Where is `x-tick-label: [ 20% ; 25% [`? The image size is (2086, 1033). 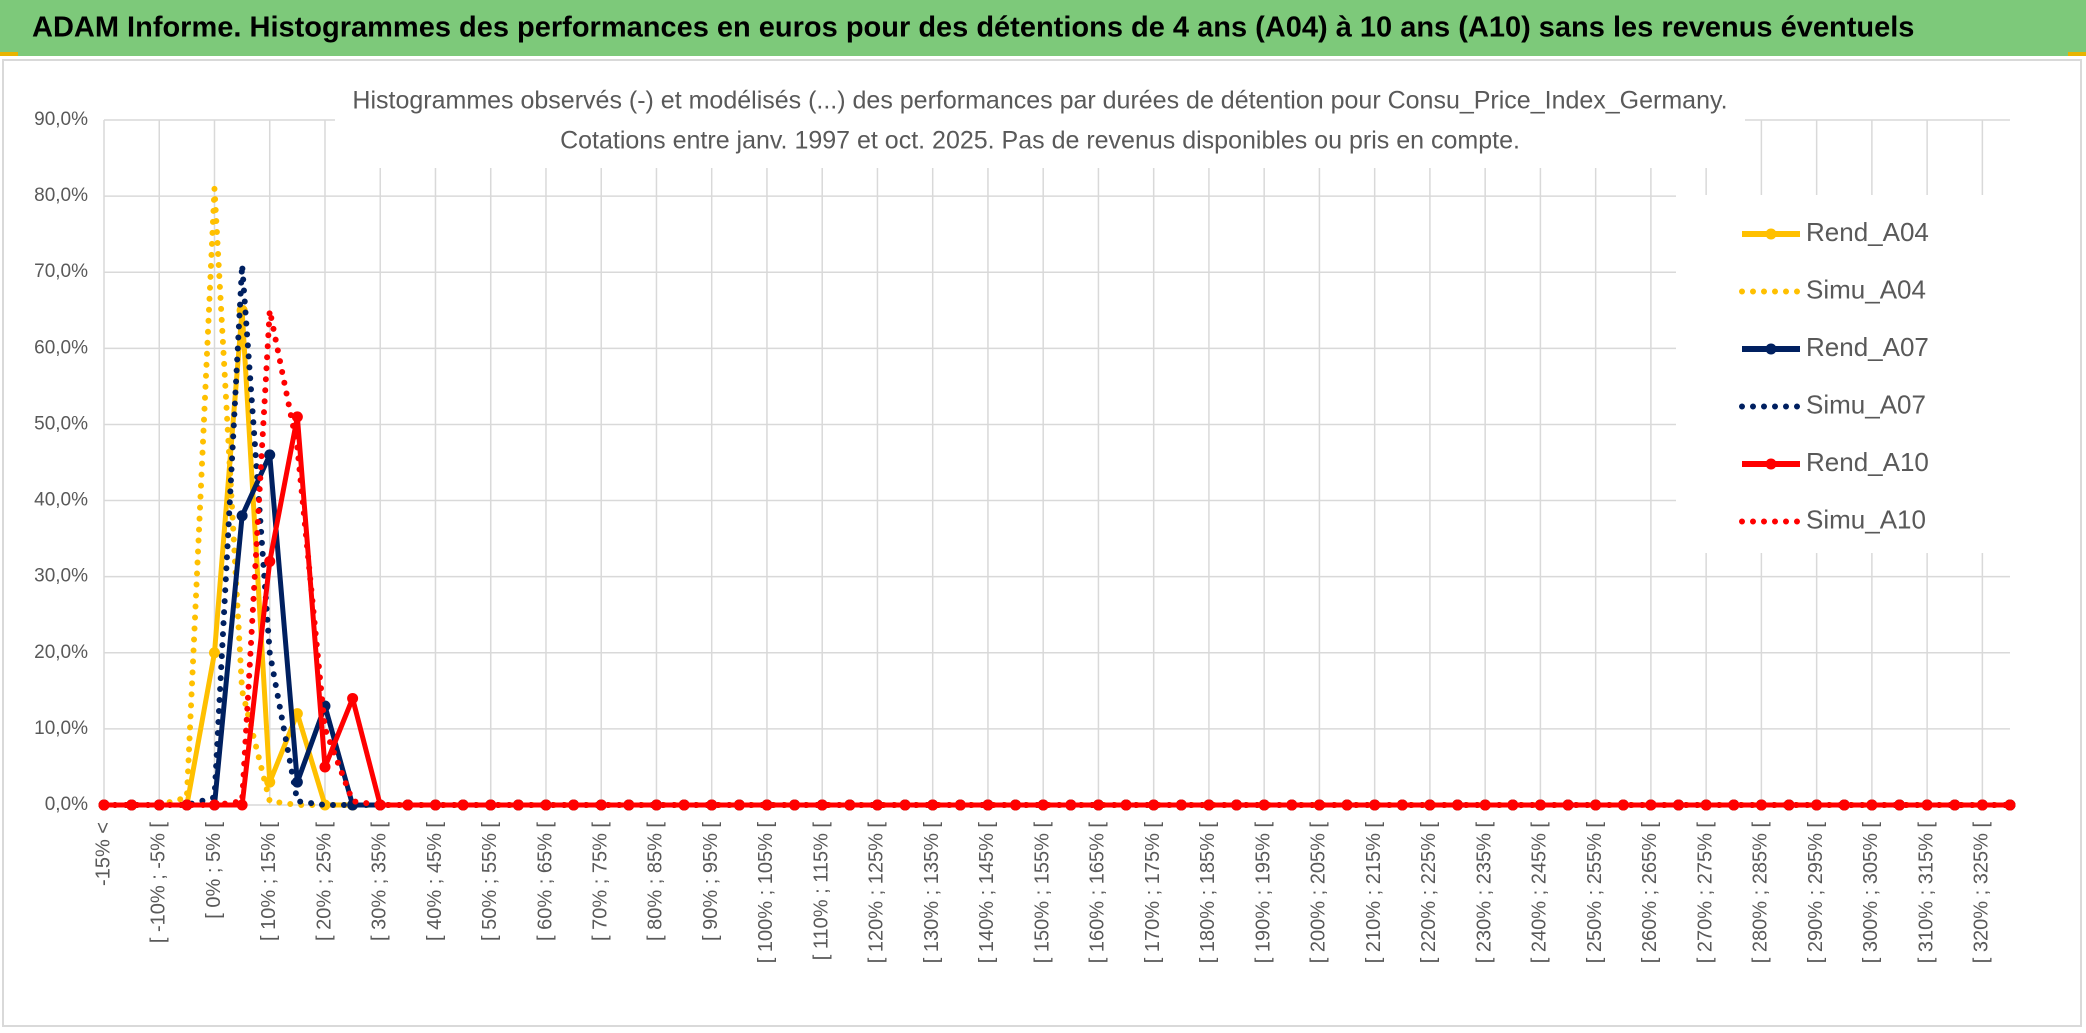 x-tick-label: [ 20% ; 25% [ is located at coordinates (324, 881).